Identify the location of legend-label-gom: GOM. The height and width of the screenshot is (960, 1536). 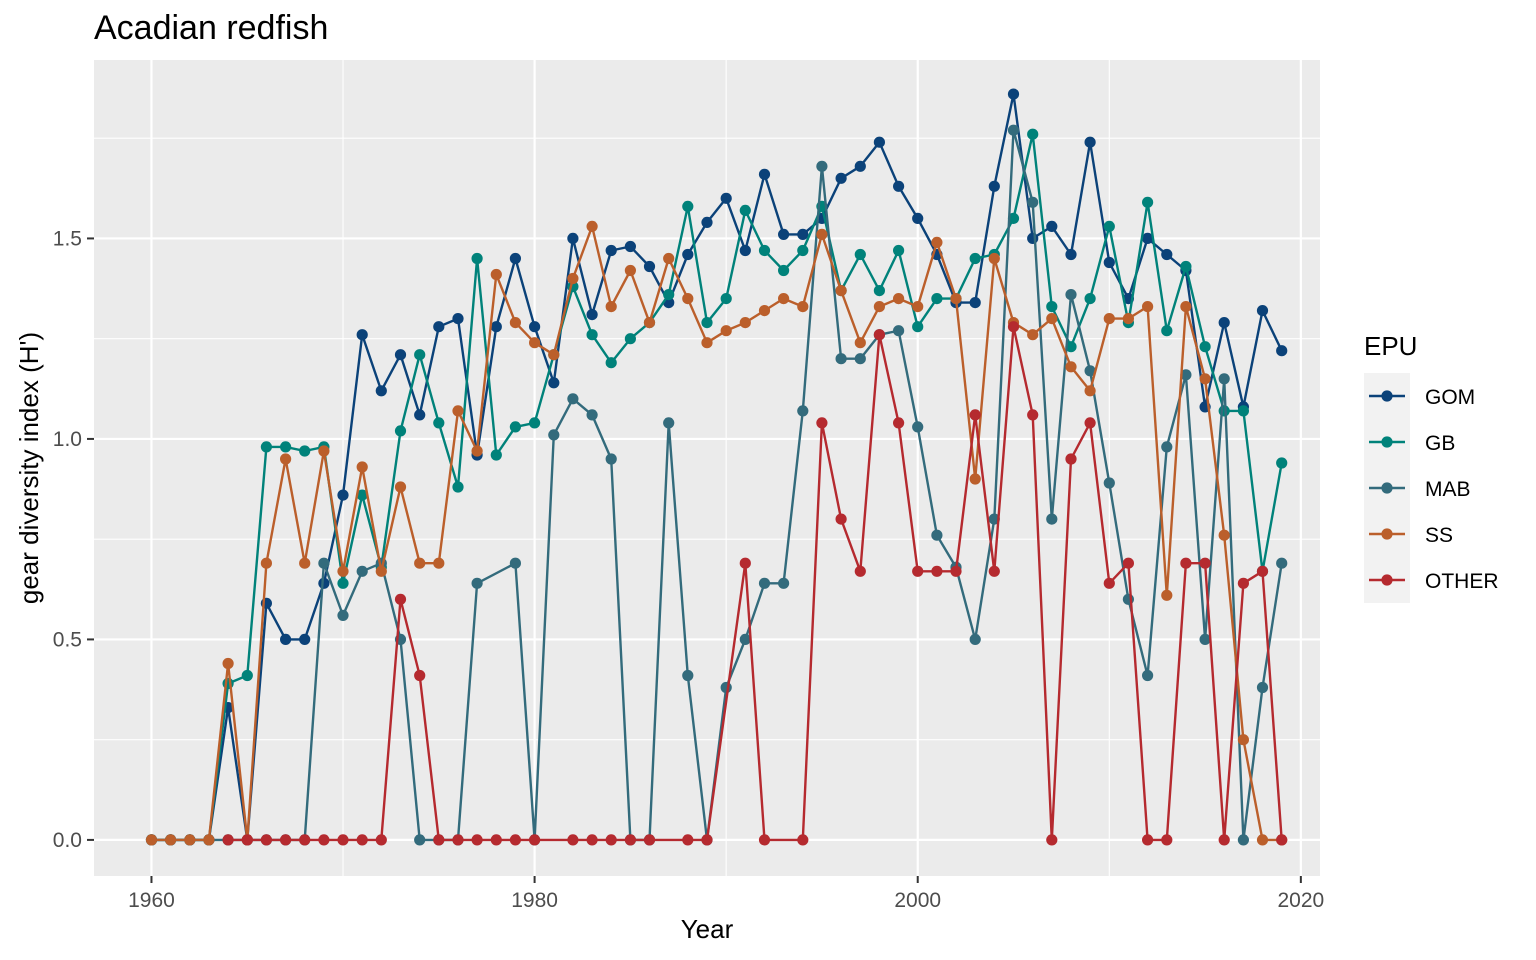
(1450, 397).